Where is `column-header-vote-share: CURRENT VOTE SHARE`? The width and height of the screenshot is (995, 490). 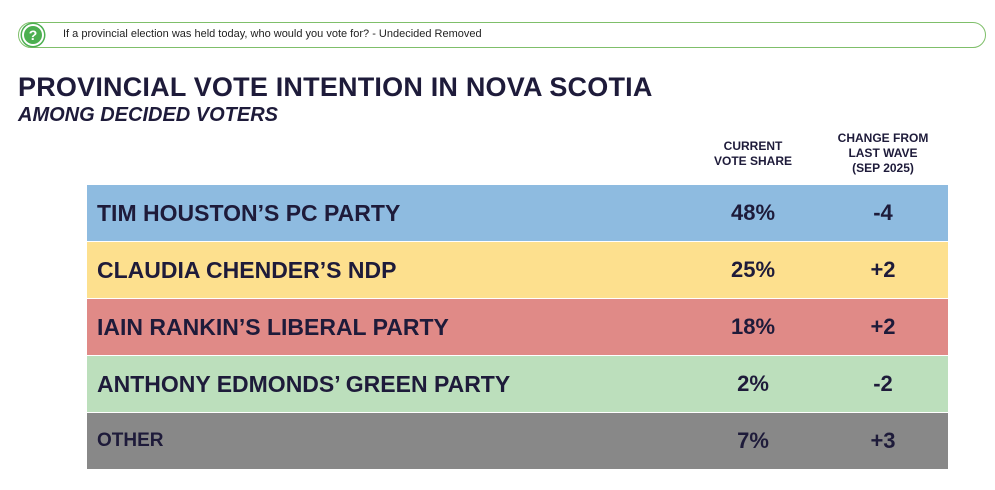
column-header-vote-share: CURRENT VOTE SHARE is located at coordinates (752, 153).